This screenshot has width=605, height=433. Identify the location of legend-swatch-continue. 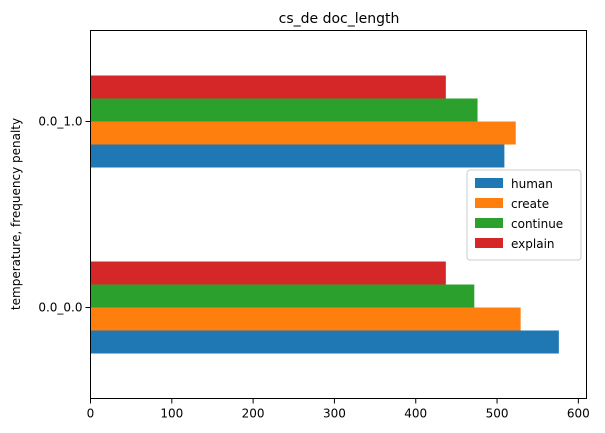
(489, 223).